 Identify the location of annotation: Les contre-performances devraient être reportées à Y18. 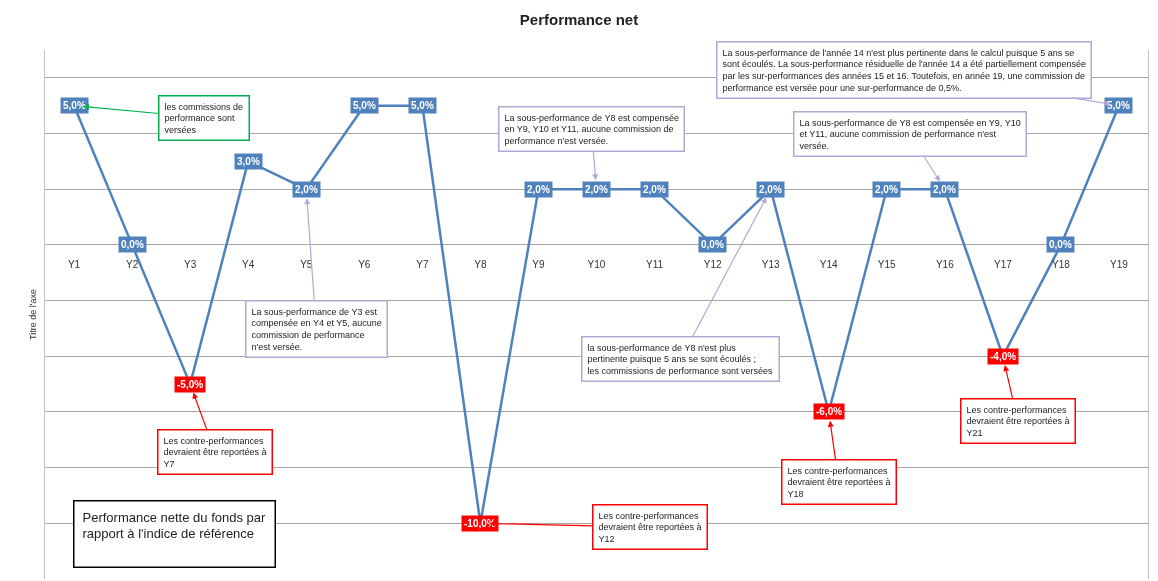
(839, 482).